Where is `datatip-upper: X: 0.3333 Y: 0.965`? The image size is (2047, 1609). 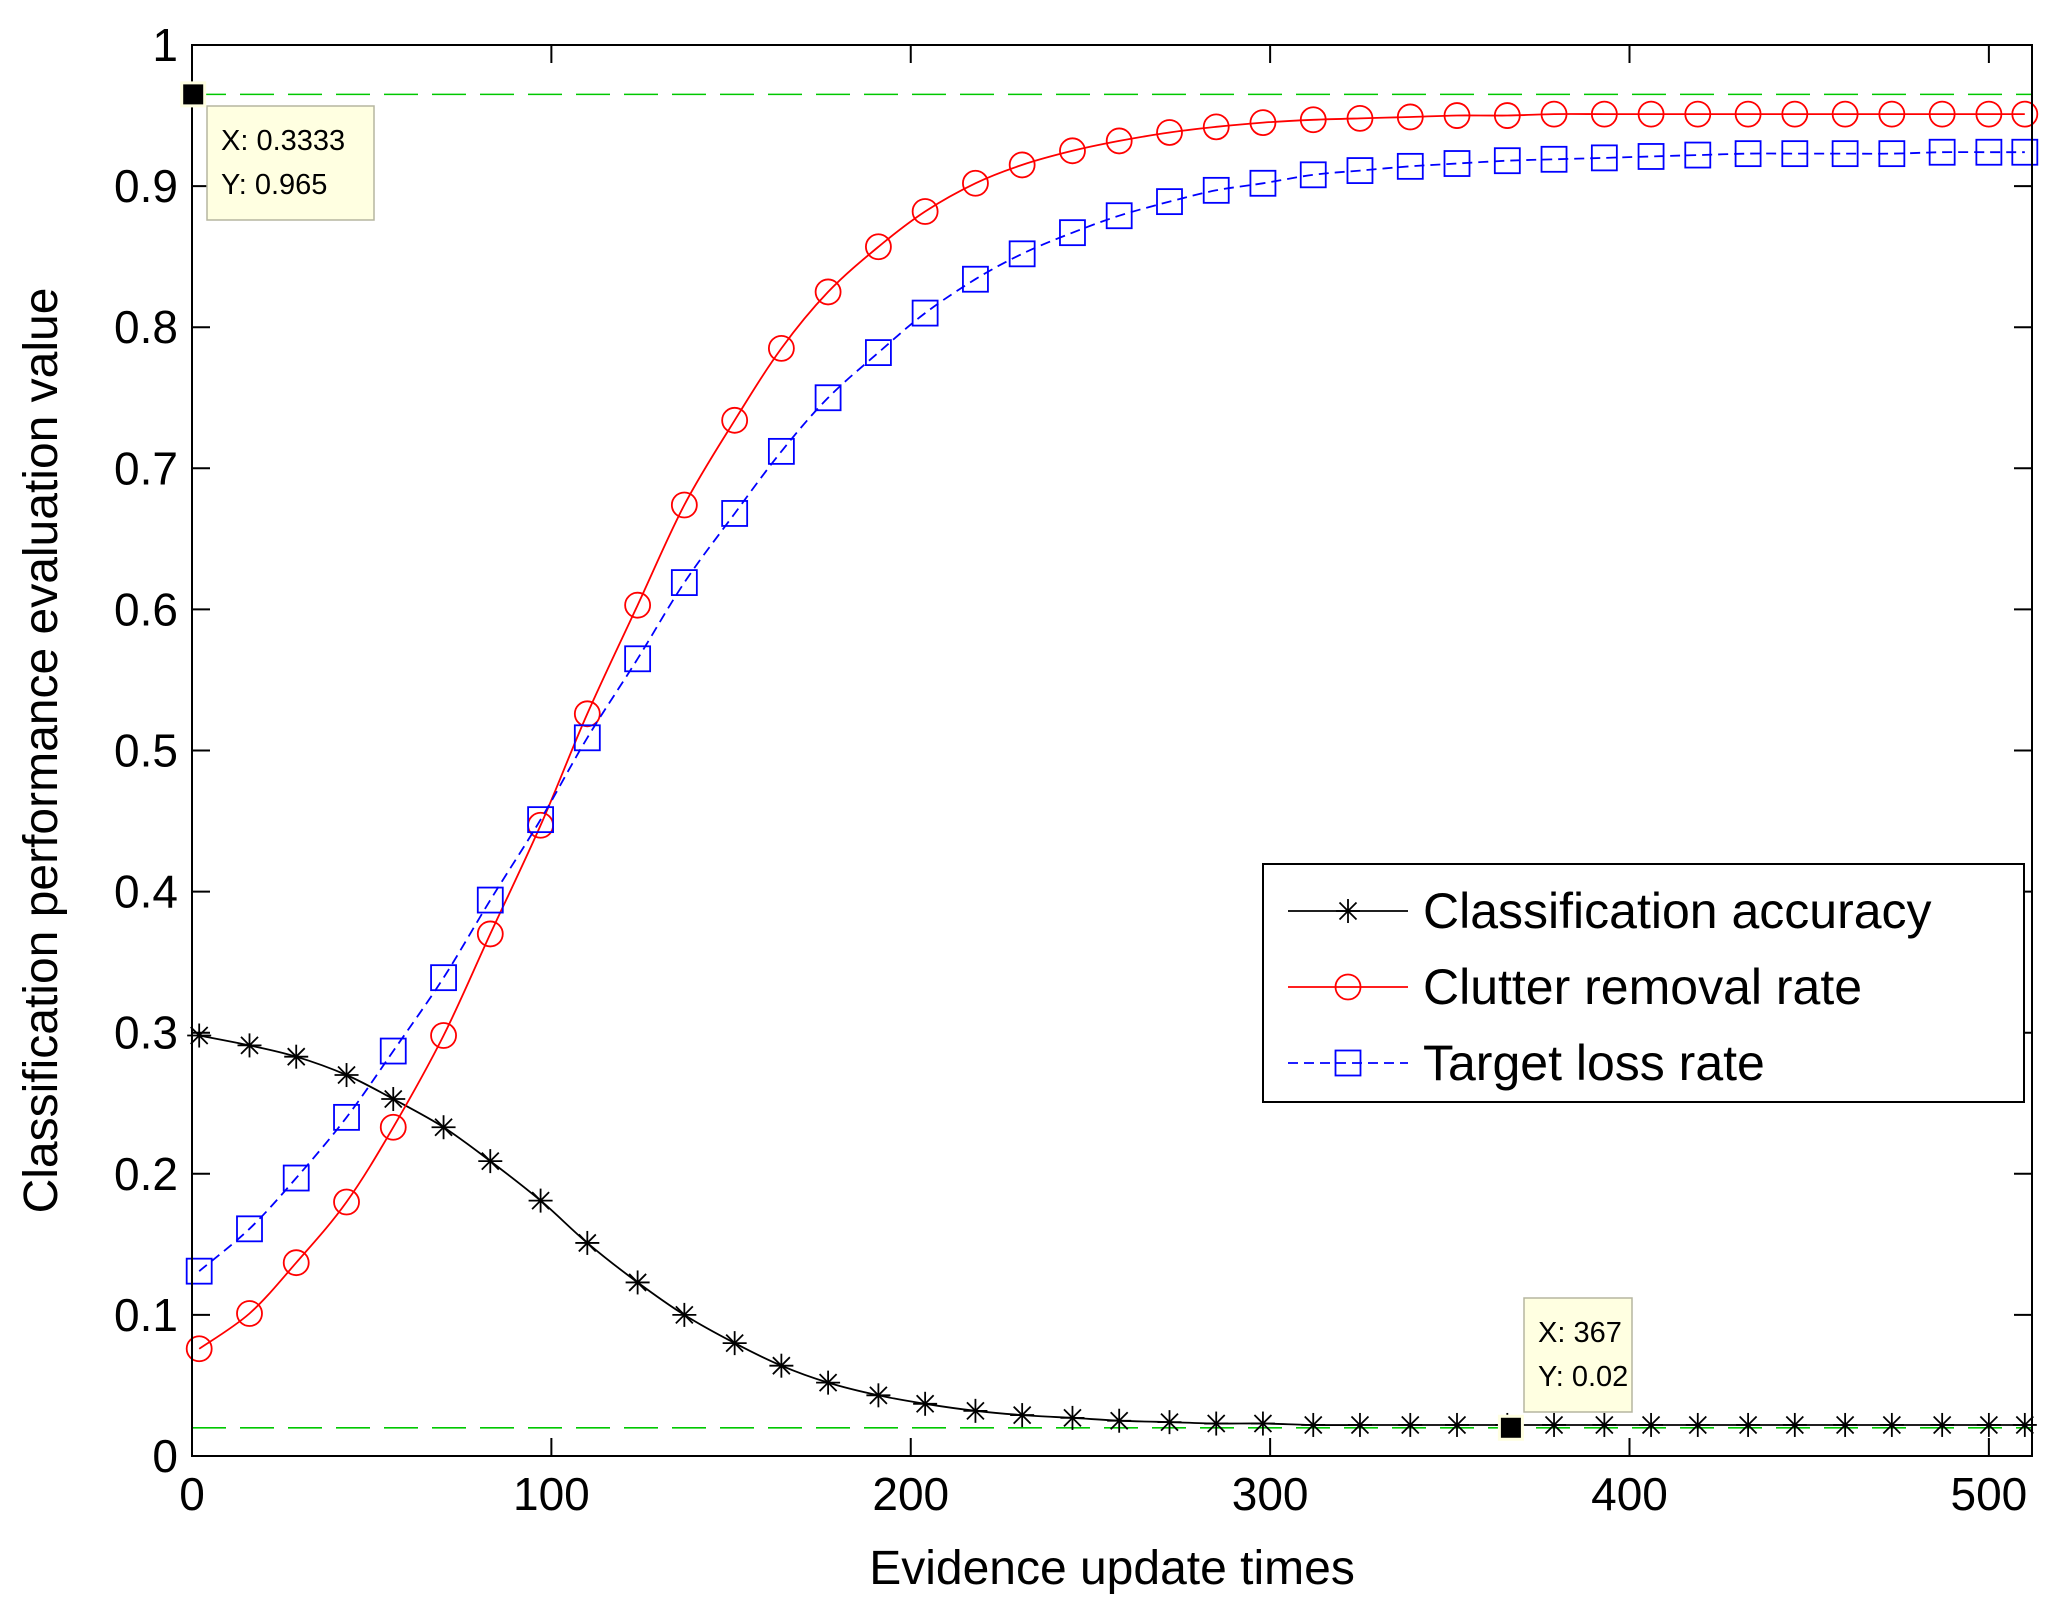
datatip-upper: X: 0.3333 Y: 0.965 is located at coordinates (277, 151).